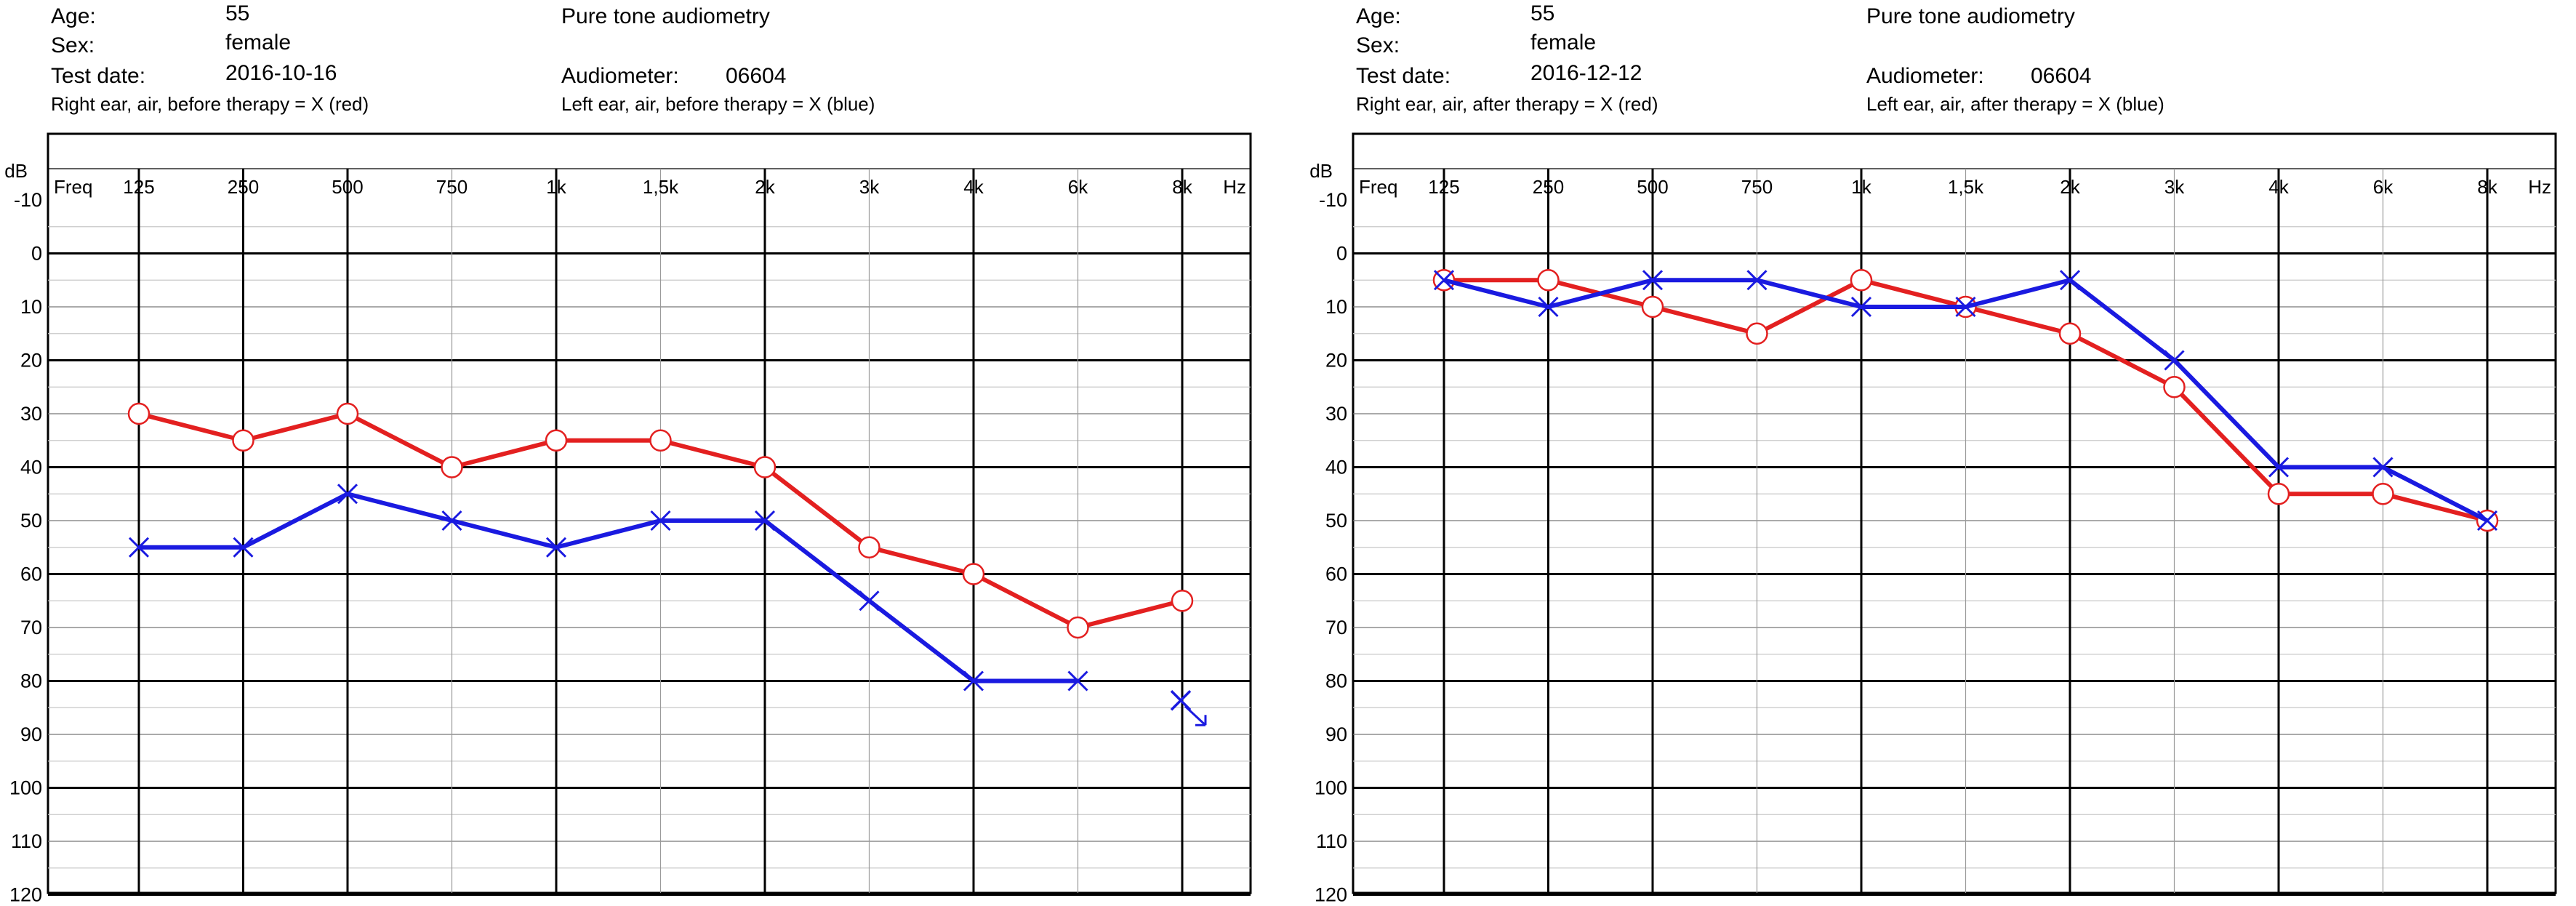 The image size is (2576, 906). I want to click on x-tick-label: 3k, so click(869, 187).